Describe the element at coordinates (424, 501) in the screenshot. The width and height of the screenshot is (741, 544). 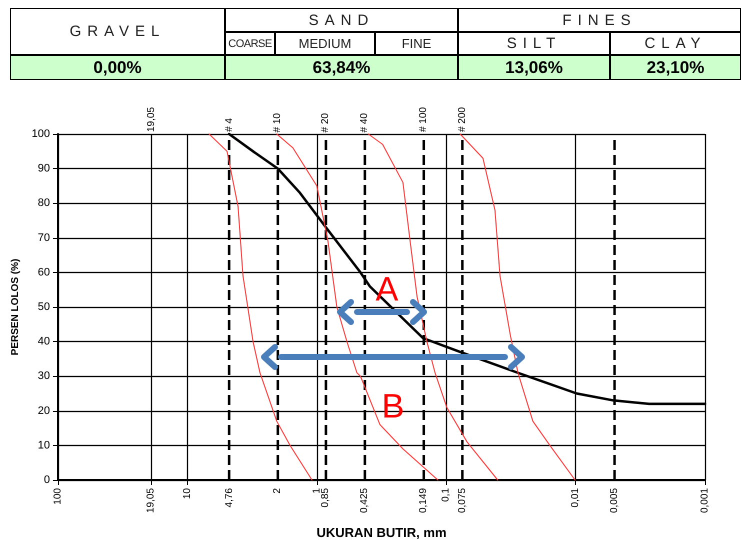
I see `ref-line-label: 0,149` at that location.